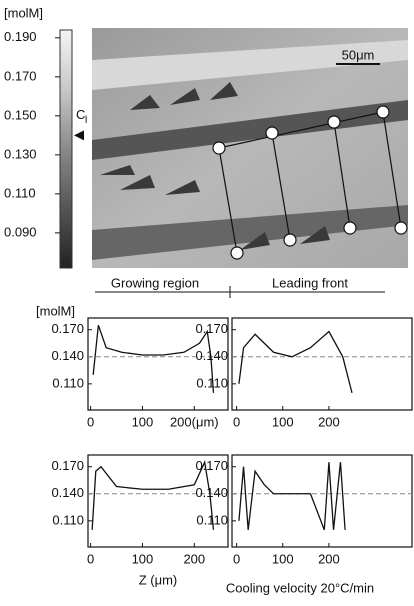 Image resolution: width=414 pixels, height=606 pixels. I want to click on x-axis-label: Z (μm), so click(158, 579).